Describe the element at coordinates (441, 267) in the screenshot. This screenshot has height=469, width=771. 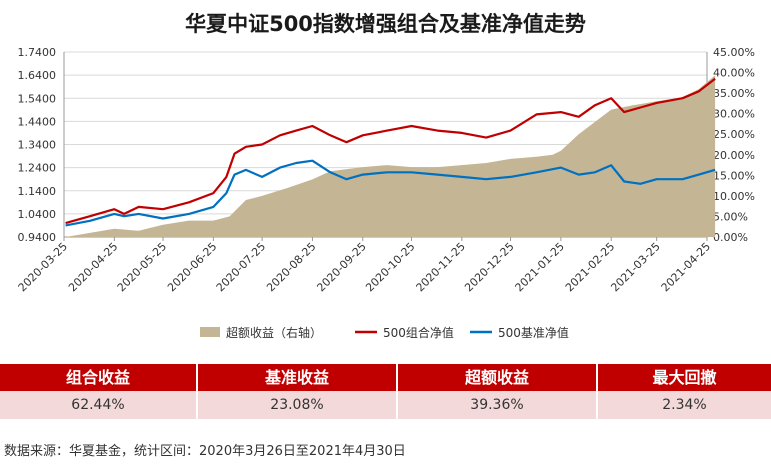
I see `x-tick-label: 2020-11-25` at that location.